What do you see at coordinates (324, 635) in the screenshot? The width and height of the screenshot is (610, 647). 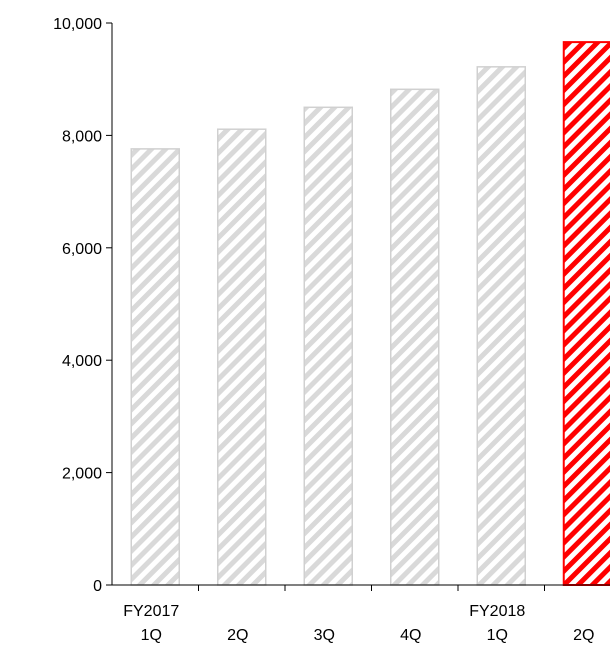 I see `x-tick-label-quarter: 3Q` at bounding box center [324, 635].